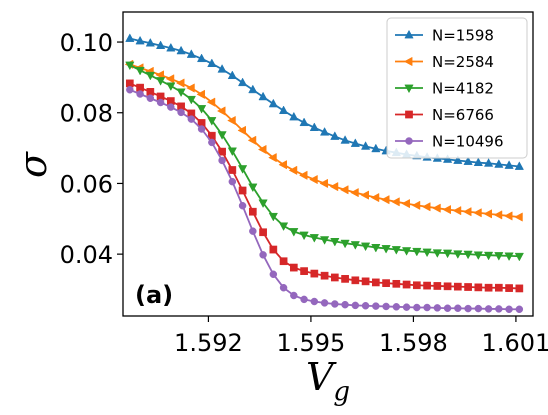 This screenshot has width=548, height=415. Describe the element at coordinates (86, 43) in the screenshot. I see `y-tick-label: 0.10` at that location.